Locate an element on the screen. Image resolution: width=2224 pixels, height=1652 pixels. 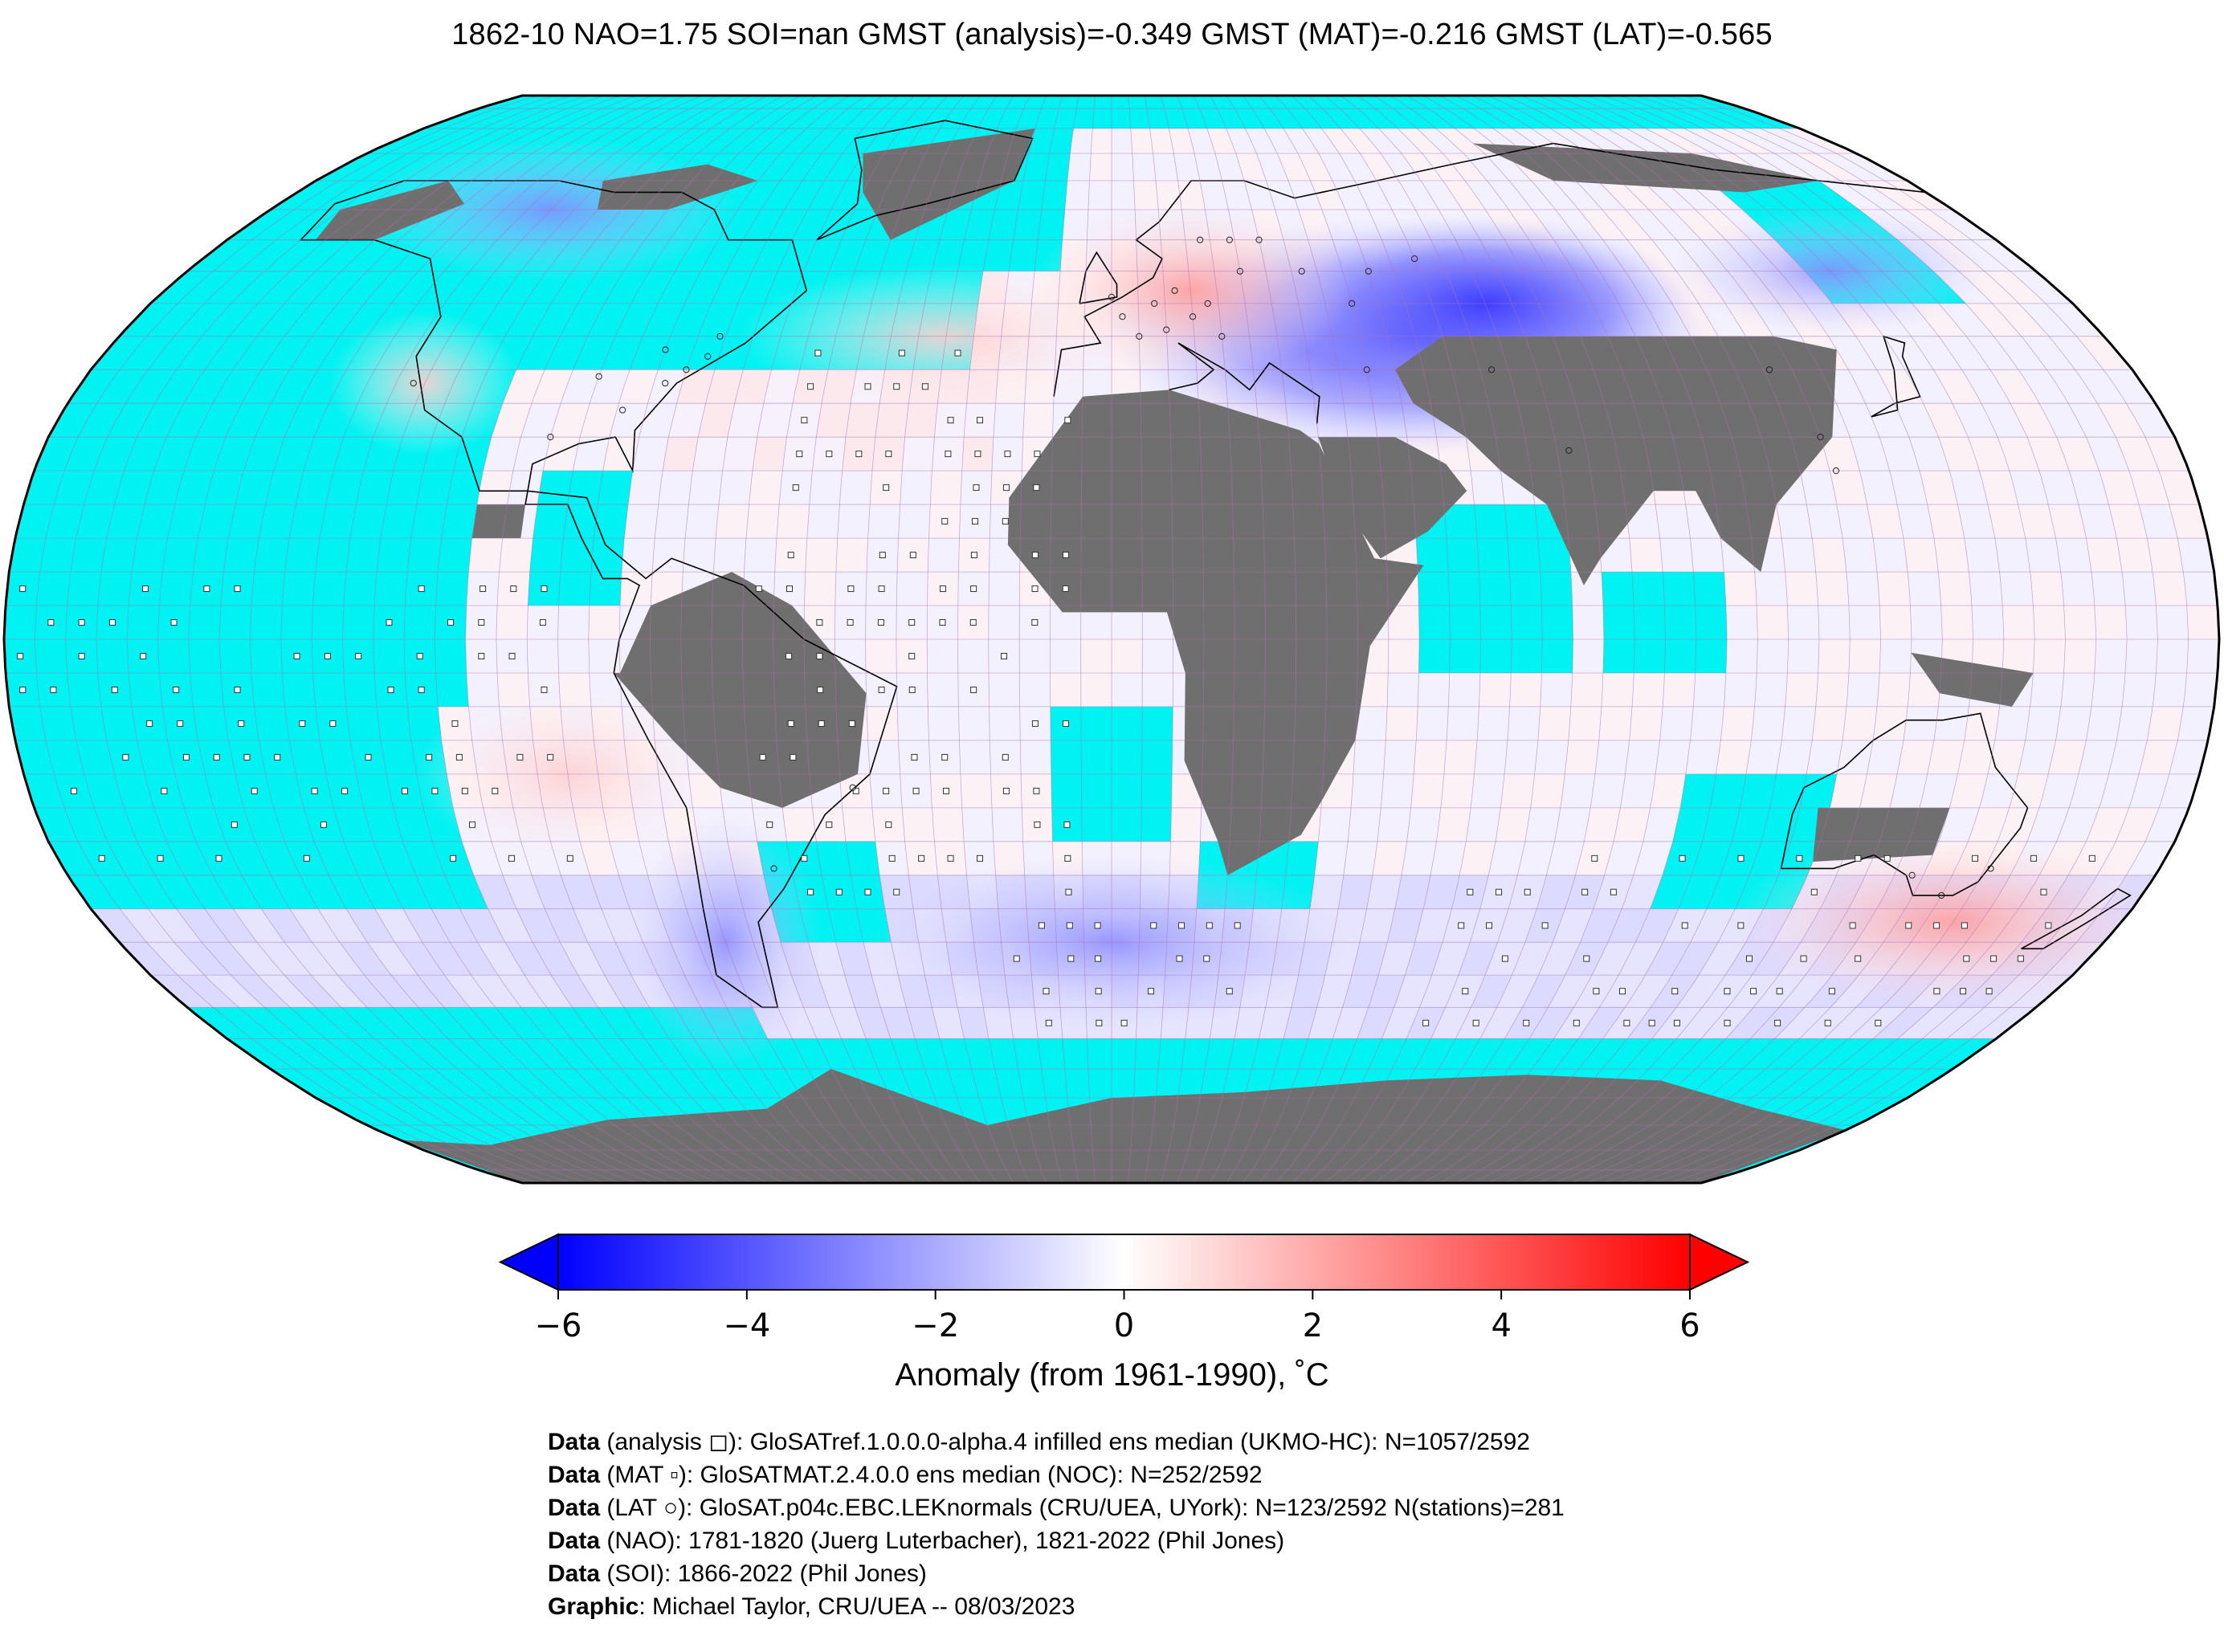
colorbar-tick-label: −2 is located at coordinates (935, 1325).